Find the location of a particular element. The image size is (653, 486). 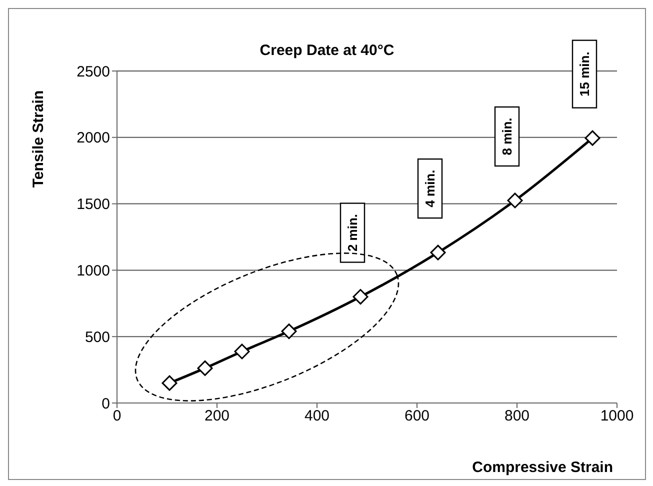

y-axis-title: Tensile Strain is located at coordinates (38, 139).